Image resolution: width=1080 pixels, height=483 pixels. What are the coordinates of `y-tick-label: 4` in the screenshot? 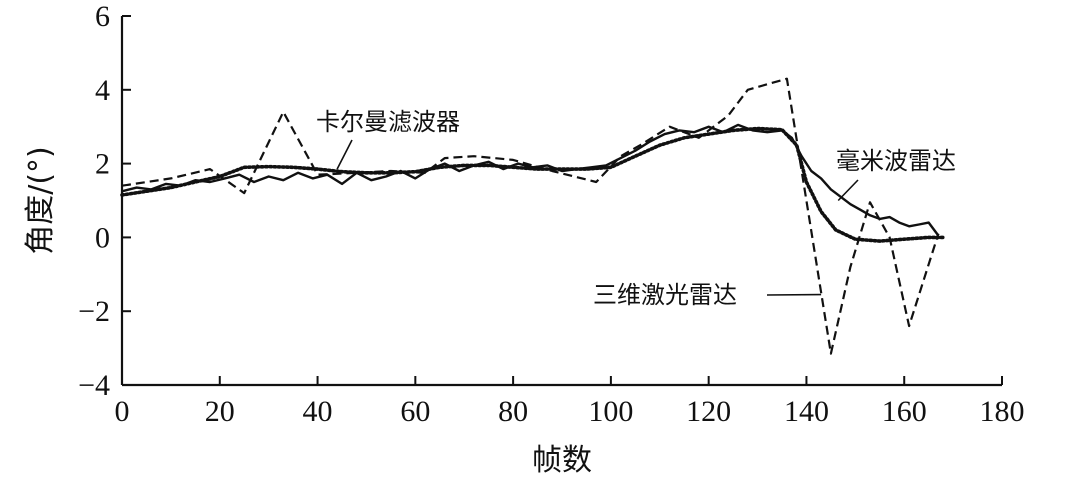 It's located at (102, 90).